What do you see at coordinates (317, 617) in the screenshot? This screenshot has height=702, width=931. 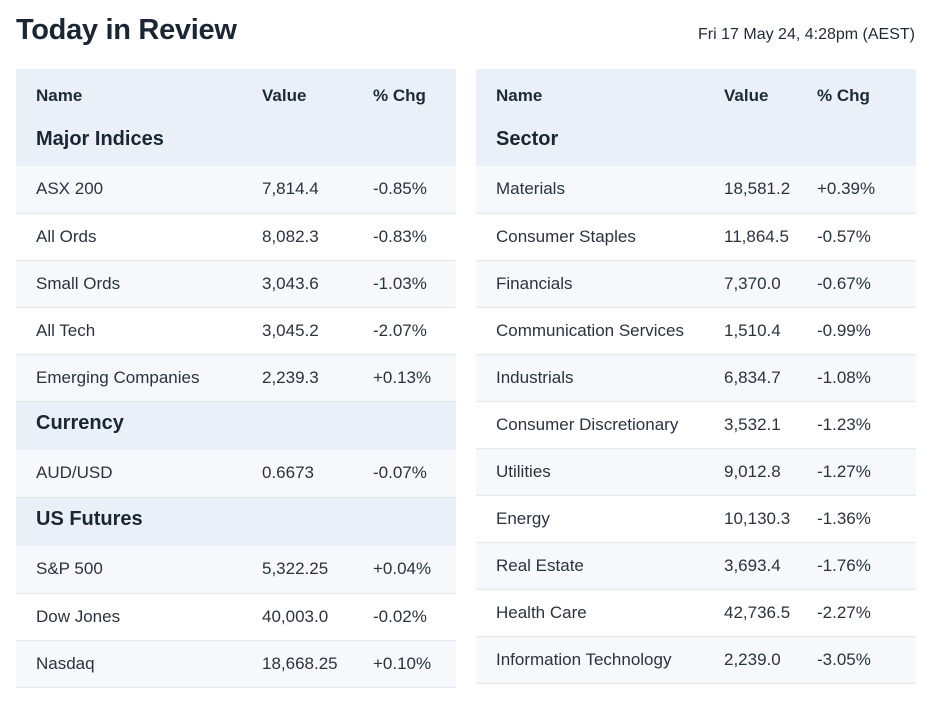 I see `row-value: 40,003.0` at bounding box center [317, 617].